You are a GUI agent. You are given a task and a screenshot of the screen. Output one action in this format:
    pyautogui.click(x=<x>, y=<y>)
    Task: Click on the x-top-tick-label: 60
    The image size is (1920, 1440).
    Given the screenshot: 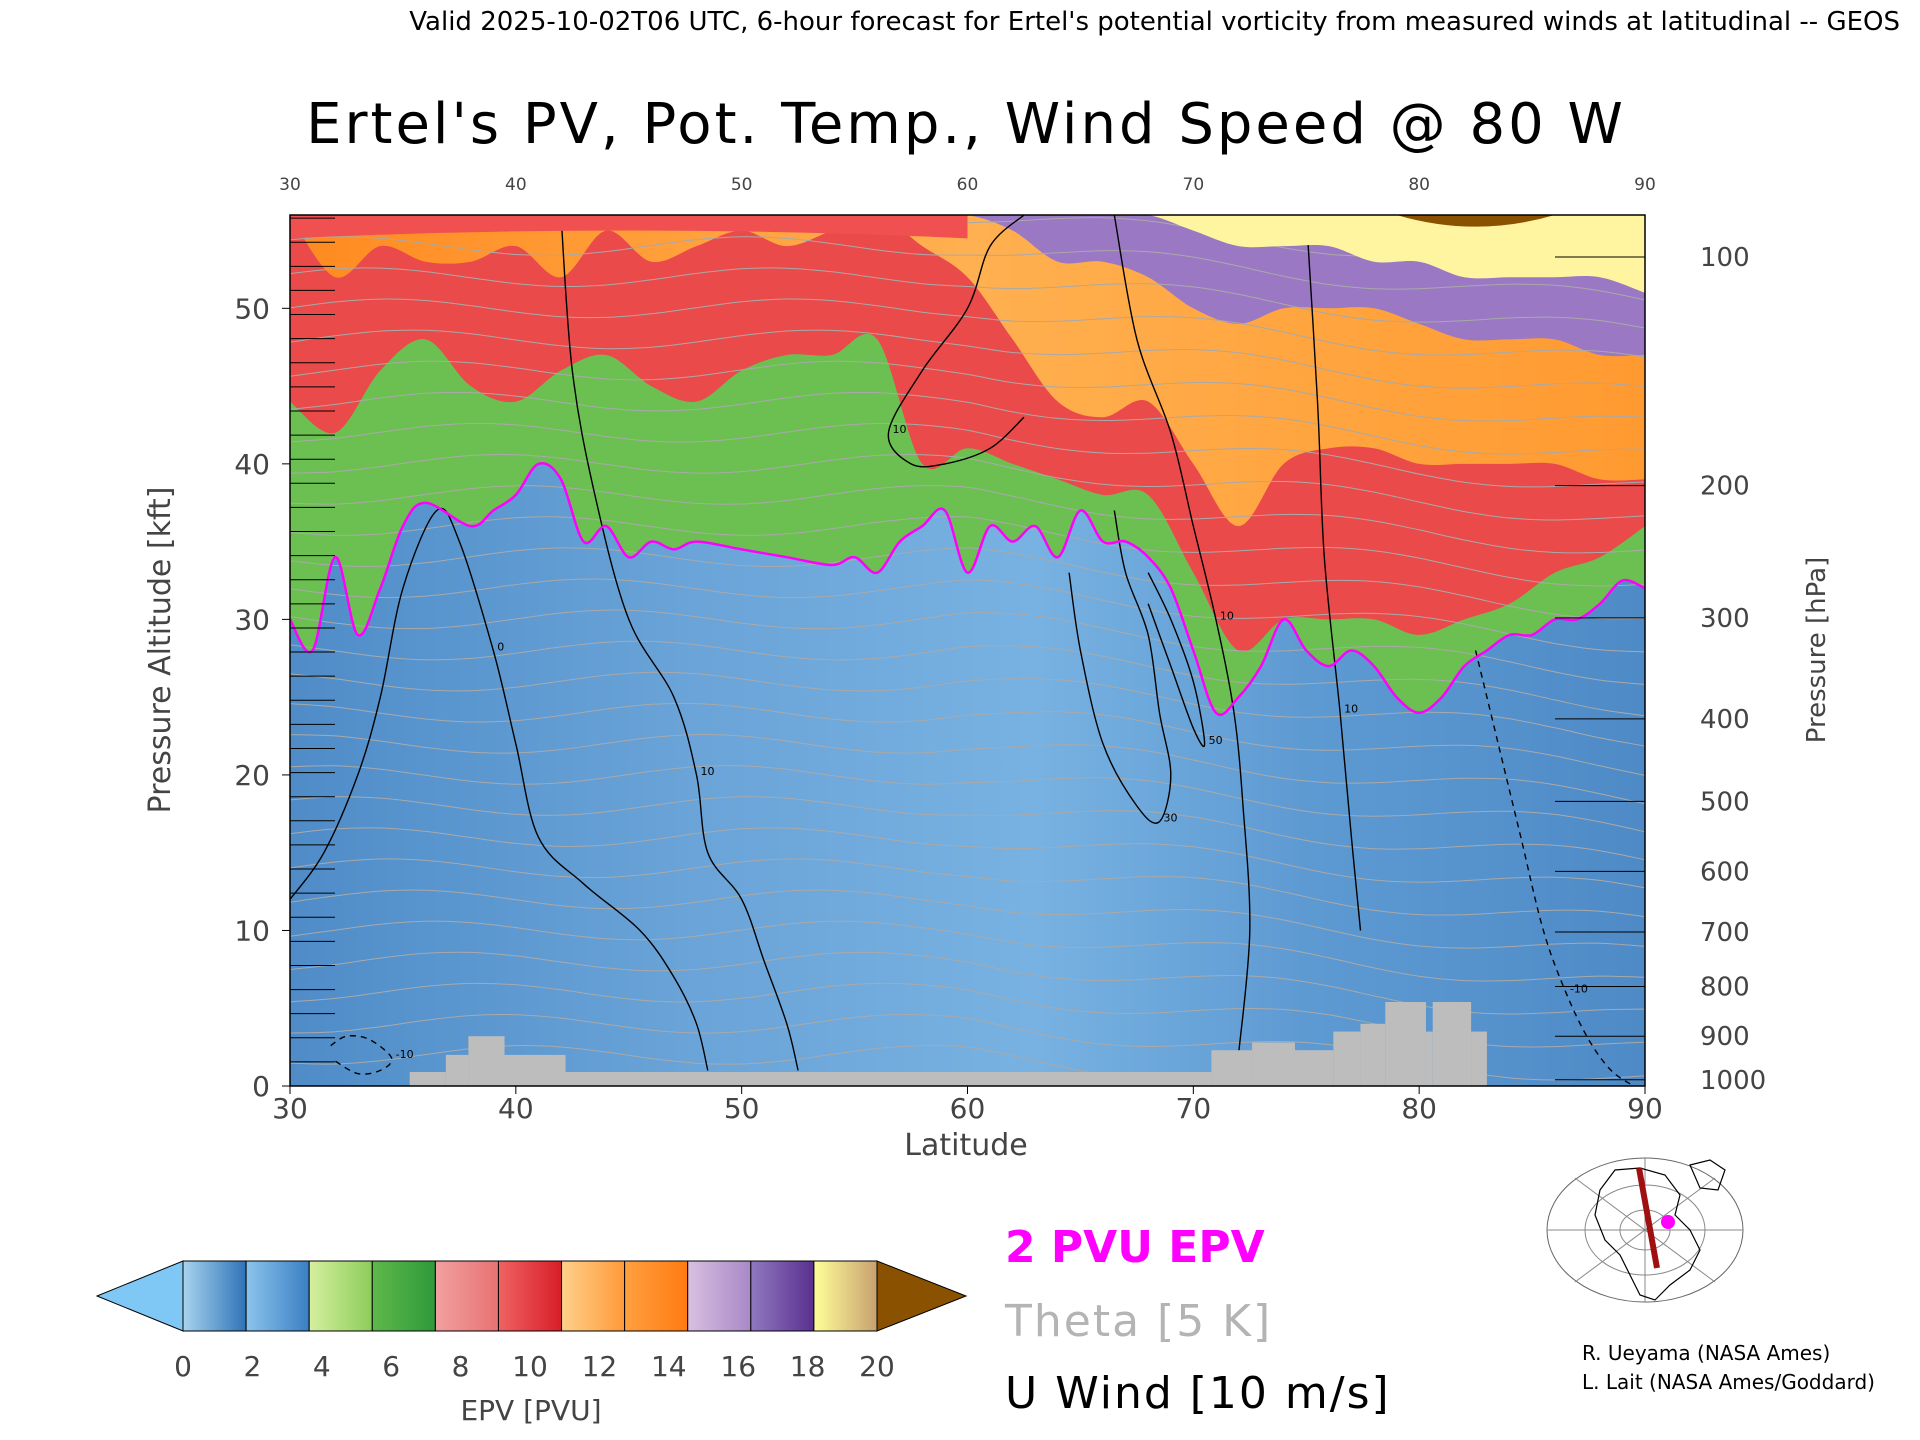 What is the action you would take?
    pyautogui.click(x=968, y=185)
    